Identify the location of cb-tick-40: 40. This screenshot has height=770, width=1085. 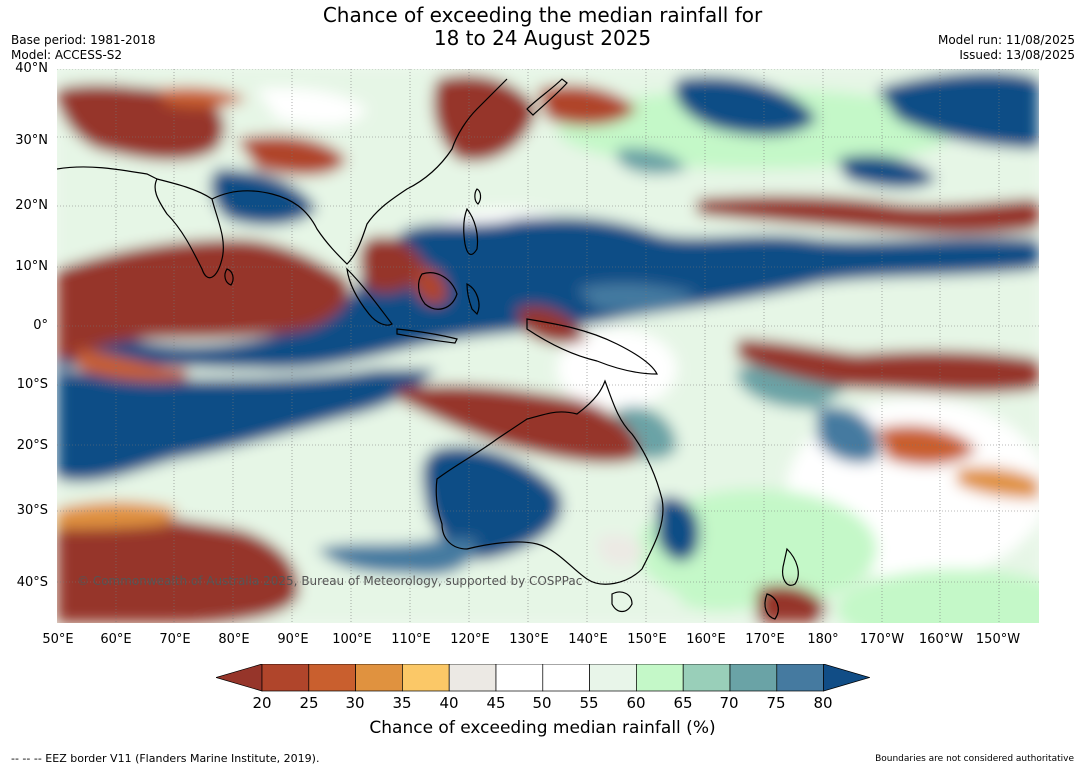
(449, 703).